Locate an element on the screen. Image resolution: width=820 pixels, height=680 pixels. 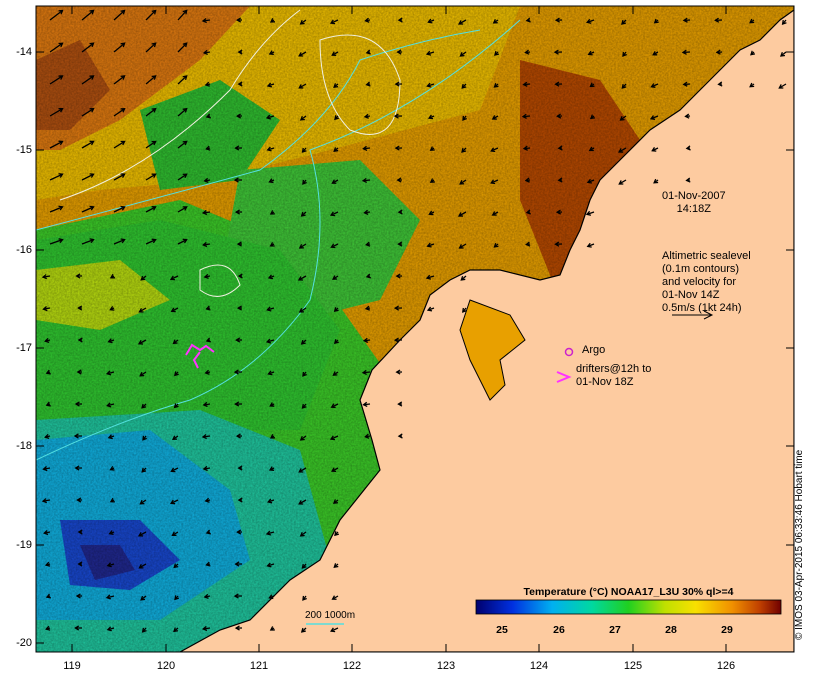
x-tick-label: 121 is located at coordinates (259, 666).